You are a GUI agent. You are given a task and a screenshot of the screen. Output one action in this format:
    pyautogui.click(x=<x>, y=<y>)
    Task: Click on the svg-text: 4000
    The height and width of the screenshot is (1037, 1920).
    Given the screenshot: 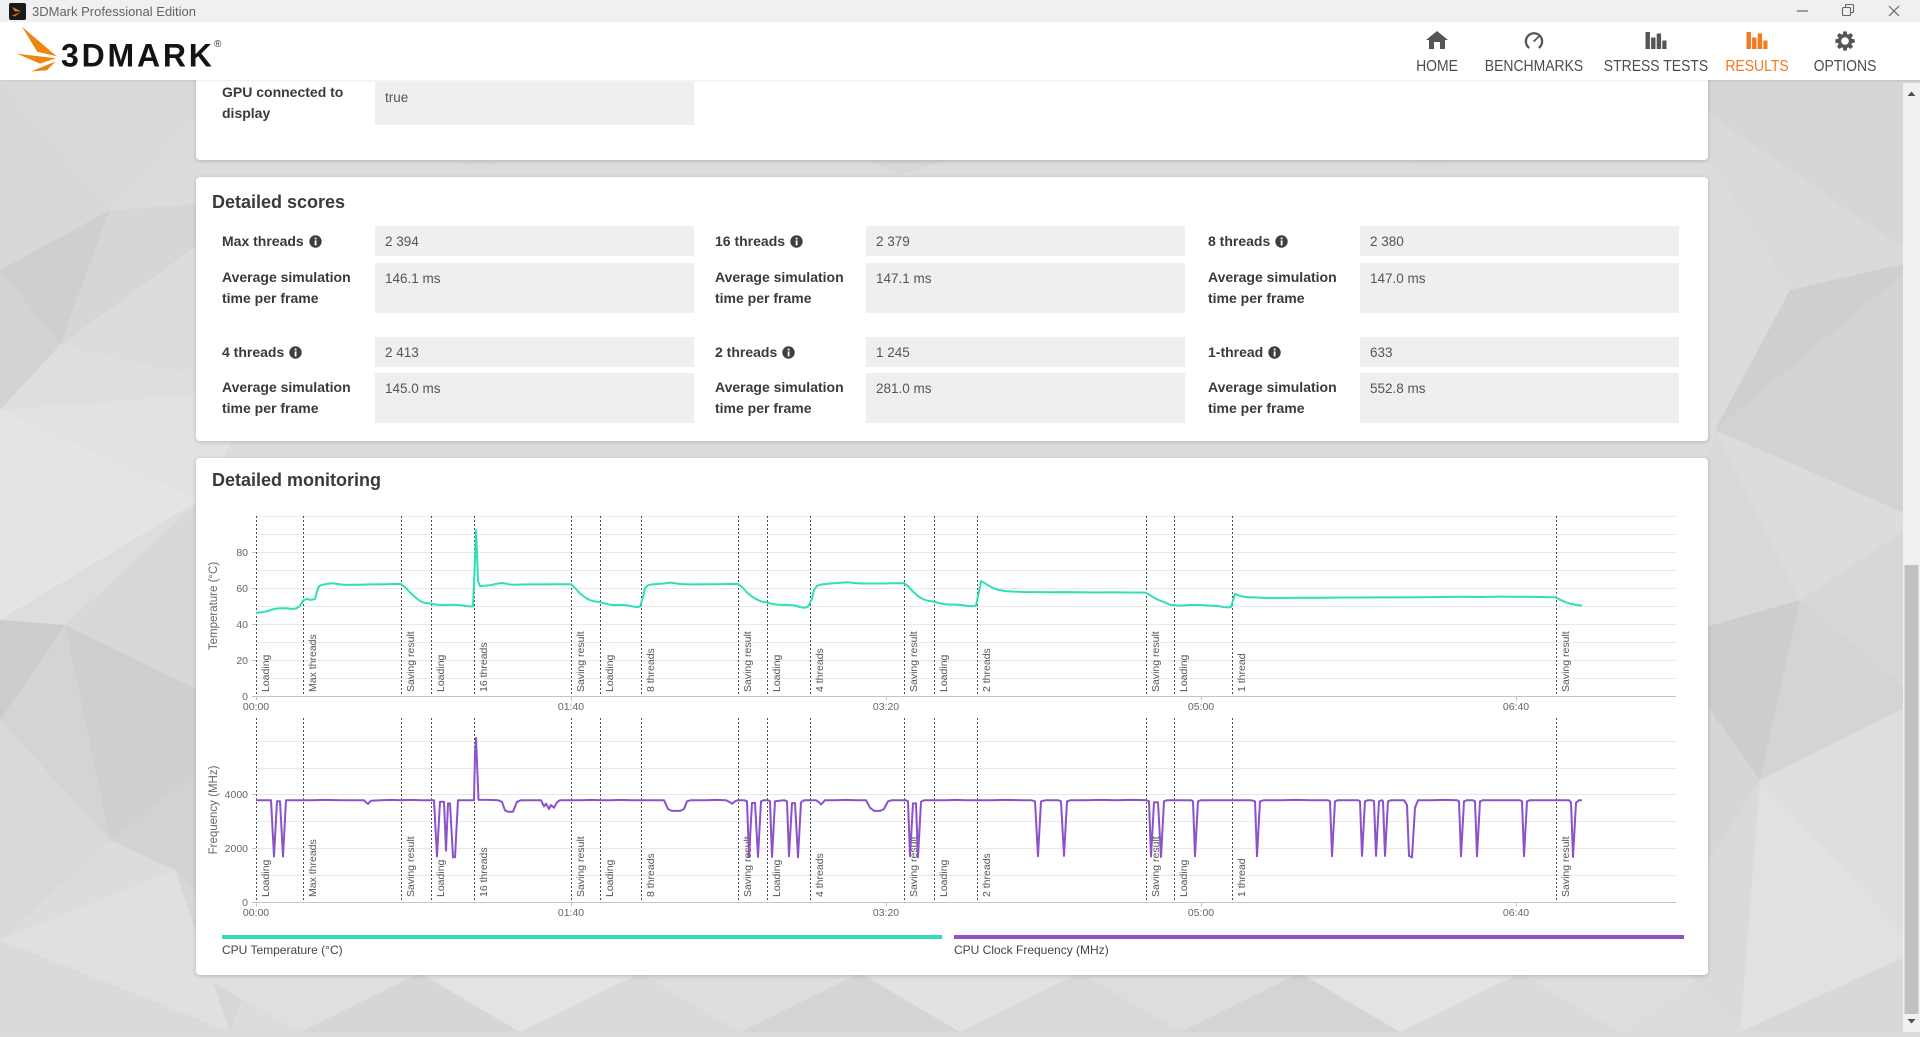 What is the action you would take?
    pyautogui.click(x=237, y=795)
    